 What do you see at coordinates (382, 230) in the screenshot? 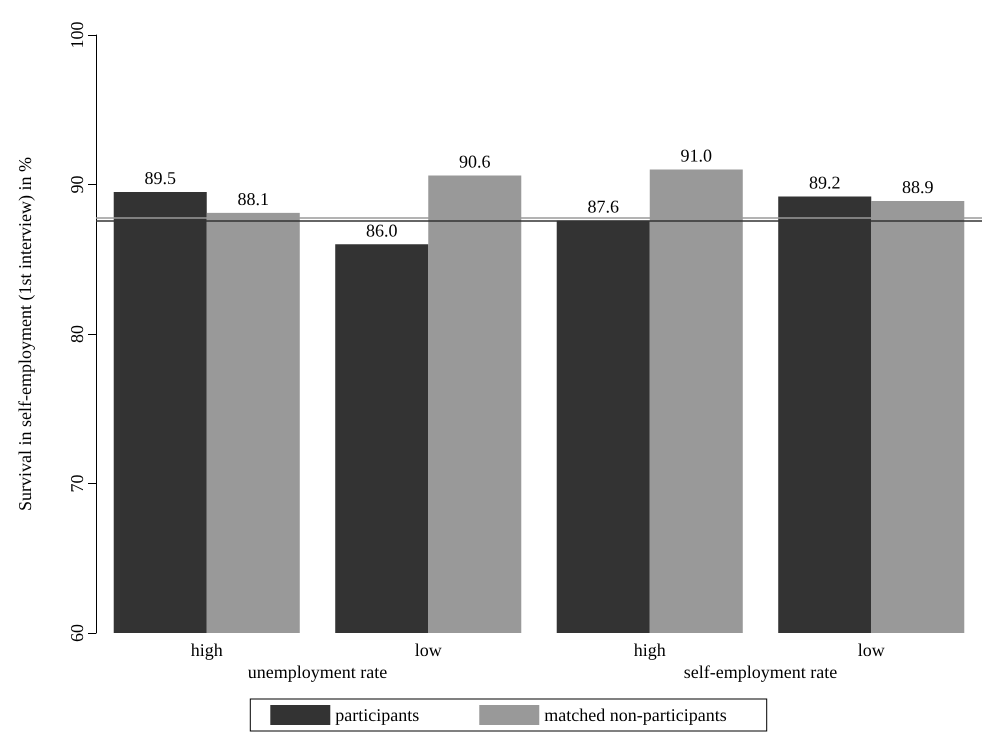
I see `data-label: 86.0` at bounding box center [382, 230].